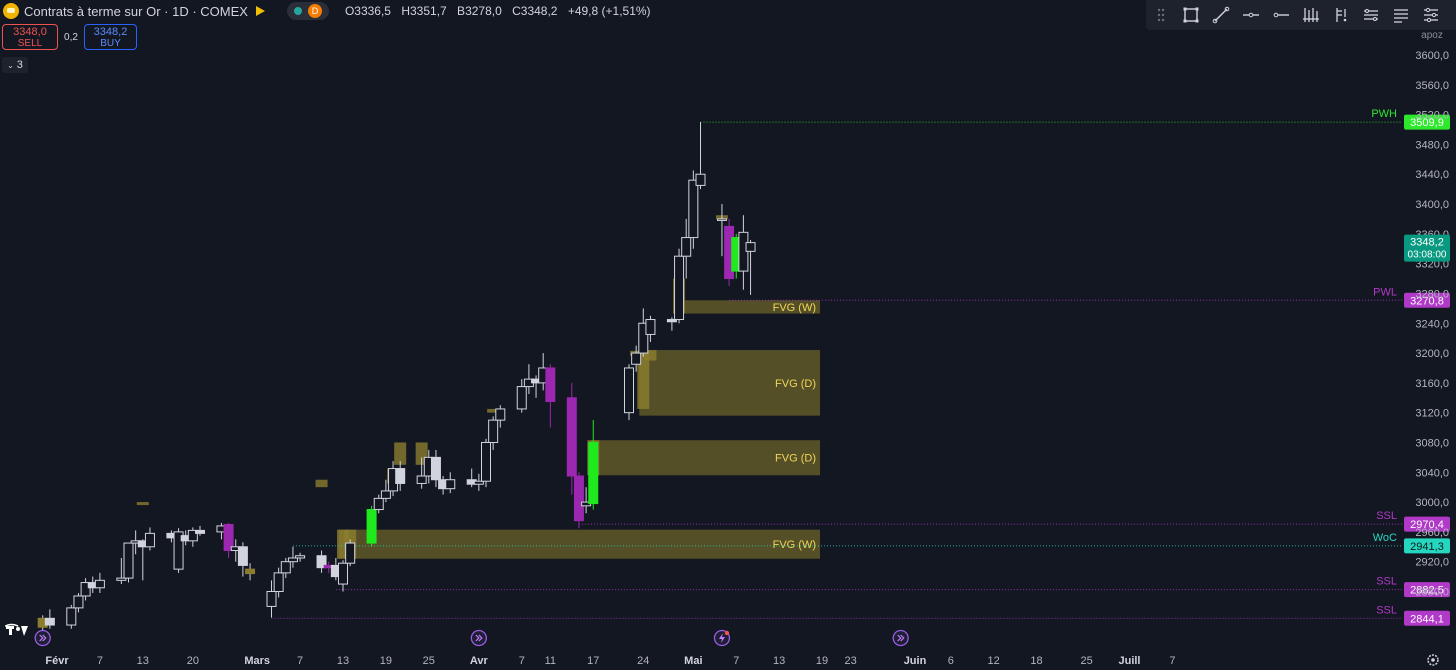  I want to click on level-price-tag-text: 3270,8, so click(1427, 301).